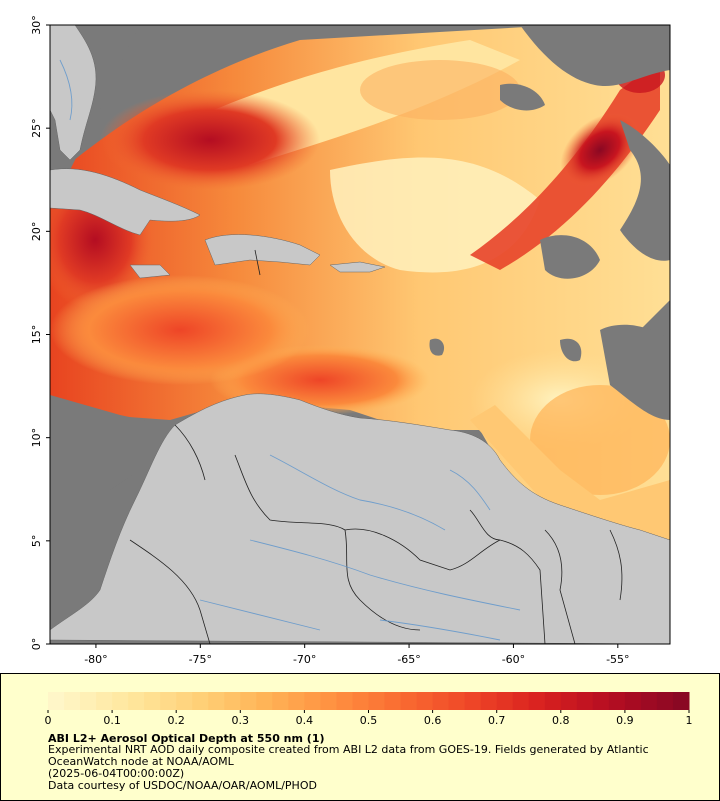 The image size is (720, 801). What do you see at coordinates (95, 659) in the screenshot?
I see `x-tick-label: -80°` at bounding box center [95, 659].